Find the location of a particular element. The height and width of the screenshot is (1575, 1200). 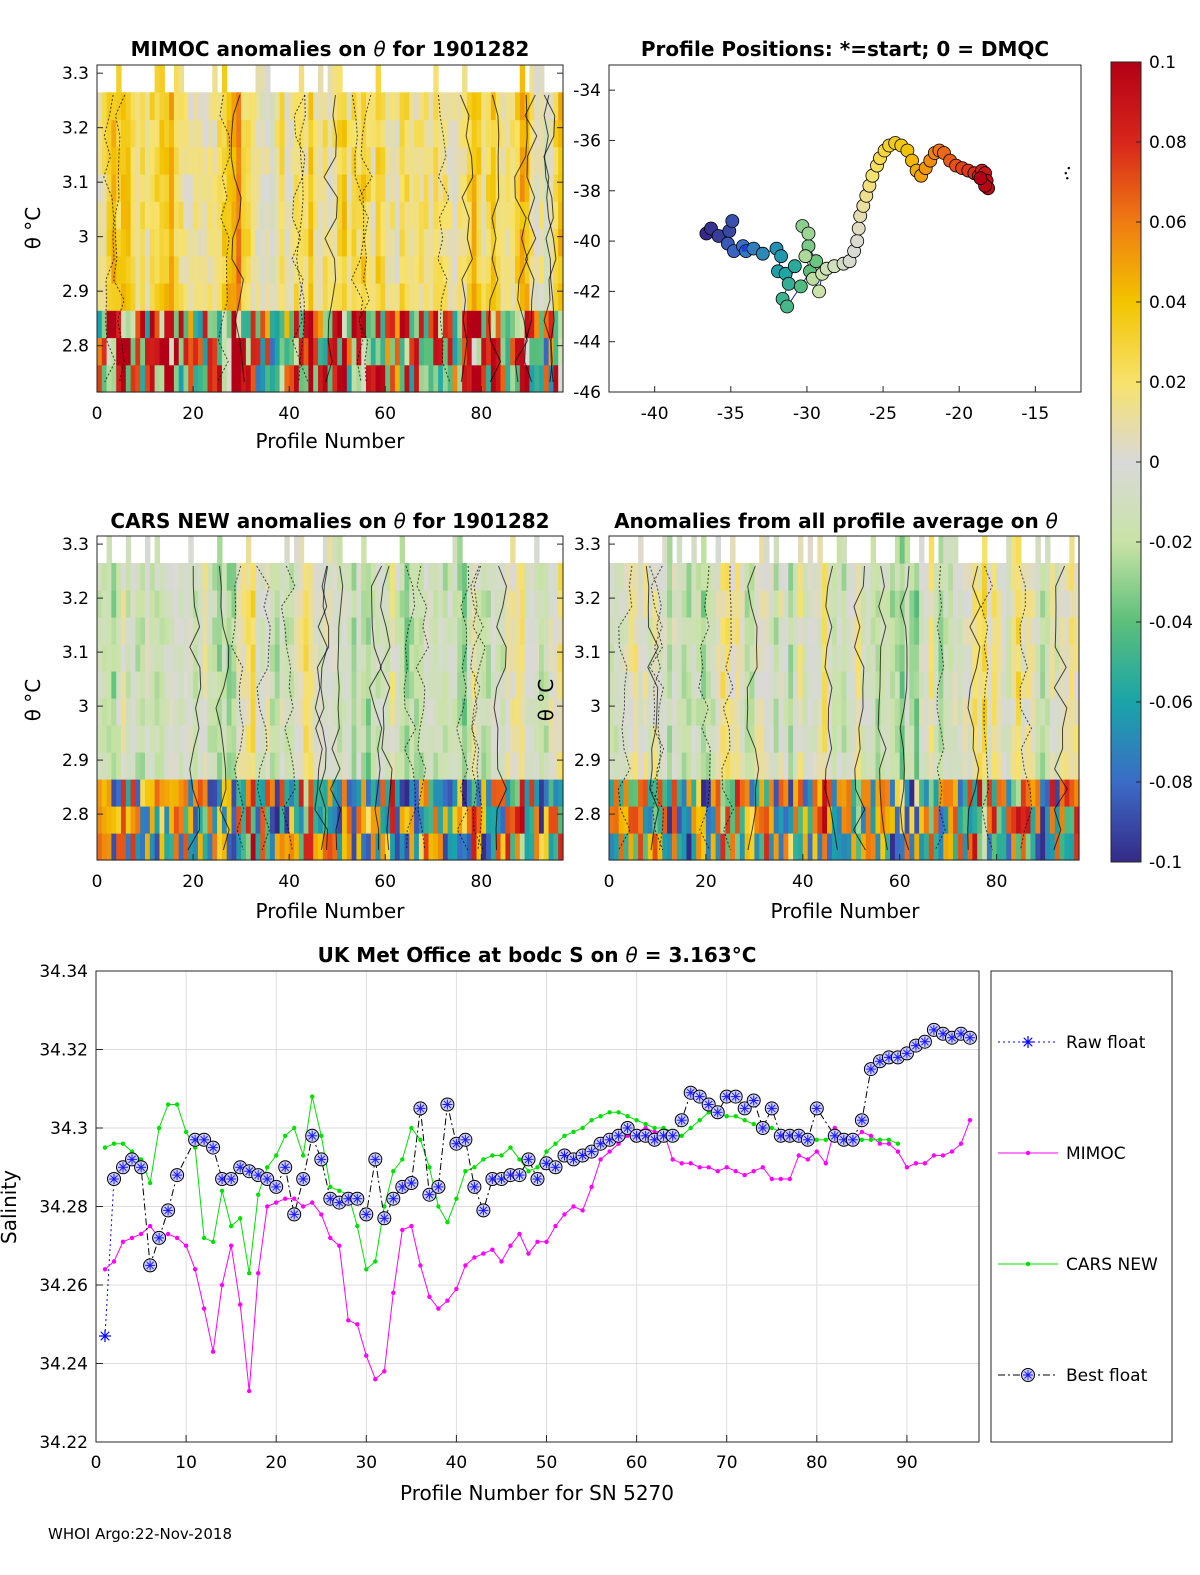

y-tick-label: 34.32 is located at coordinates (63, 1051).